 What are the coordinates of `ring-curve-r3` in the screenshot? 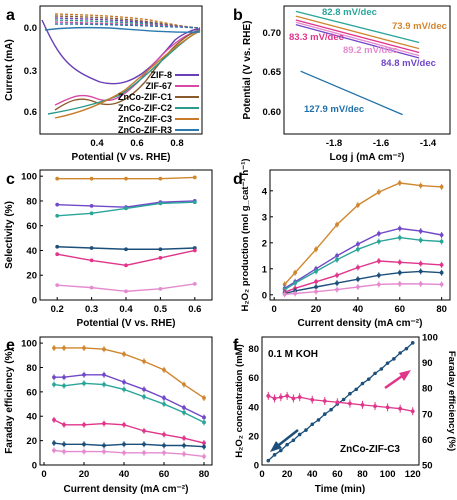 It's located at (127, 26).